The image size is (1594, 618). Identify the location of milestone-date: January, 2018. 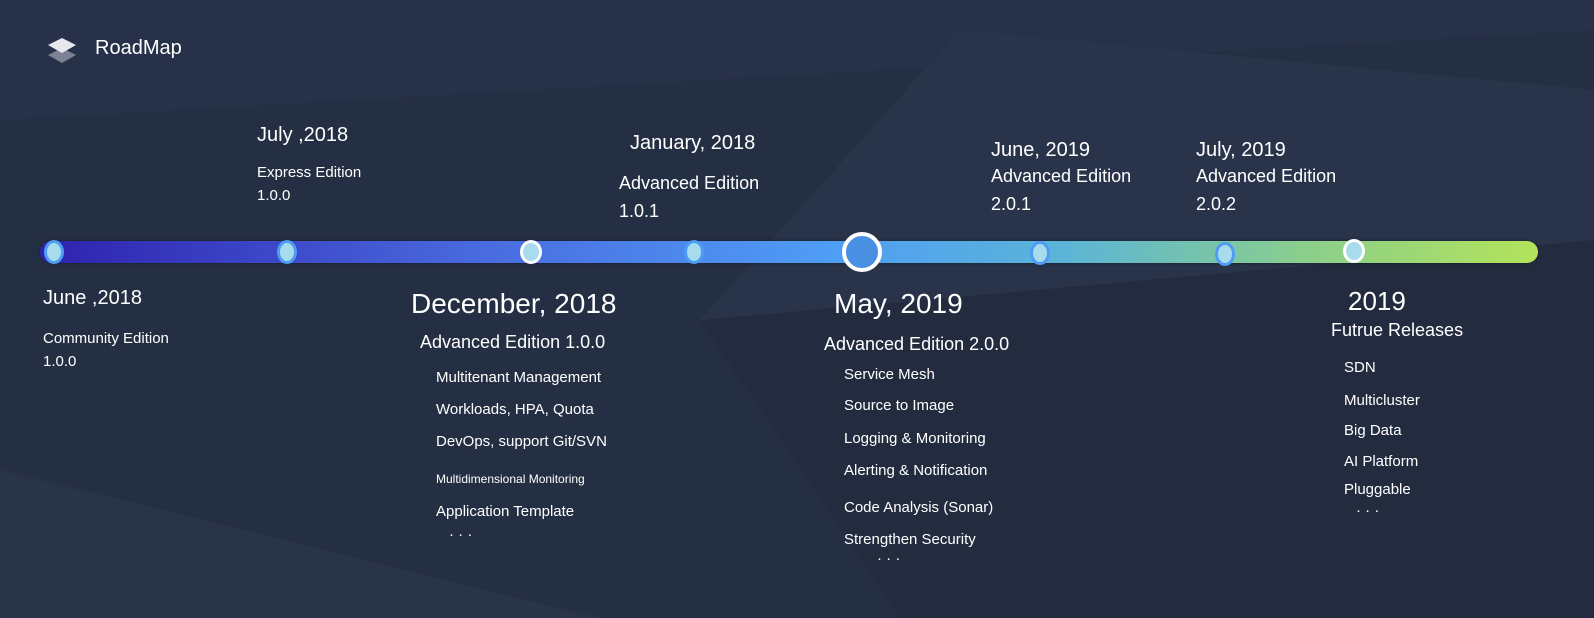
(693, 143).